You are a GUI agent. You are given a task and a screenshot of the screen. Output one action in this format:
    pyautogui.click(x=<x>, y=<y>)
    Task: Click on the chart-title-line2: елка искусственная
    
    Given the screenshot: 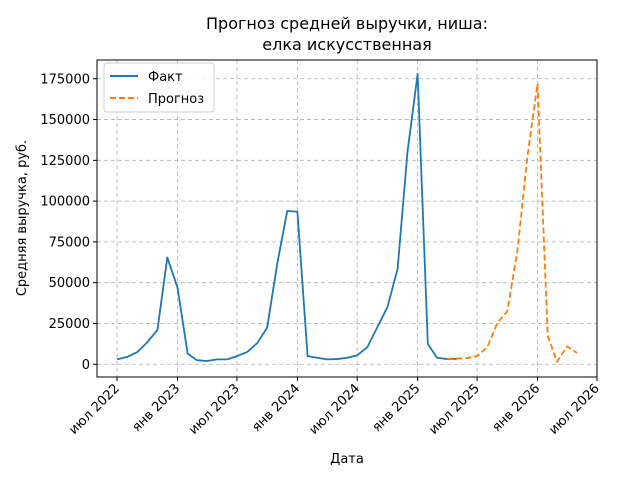 What is the action you would take?
    pyautogui.click(x=347, y=44)
    